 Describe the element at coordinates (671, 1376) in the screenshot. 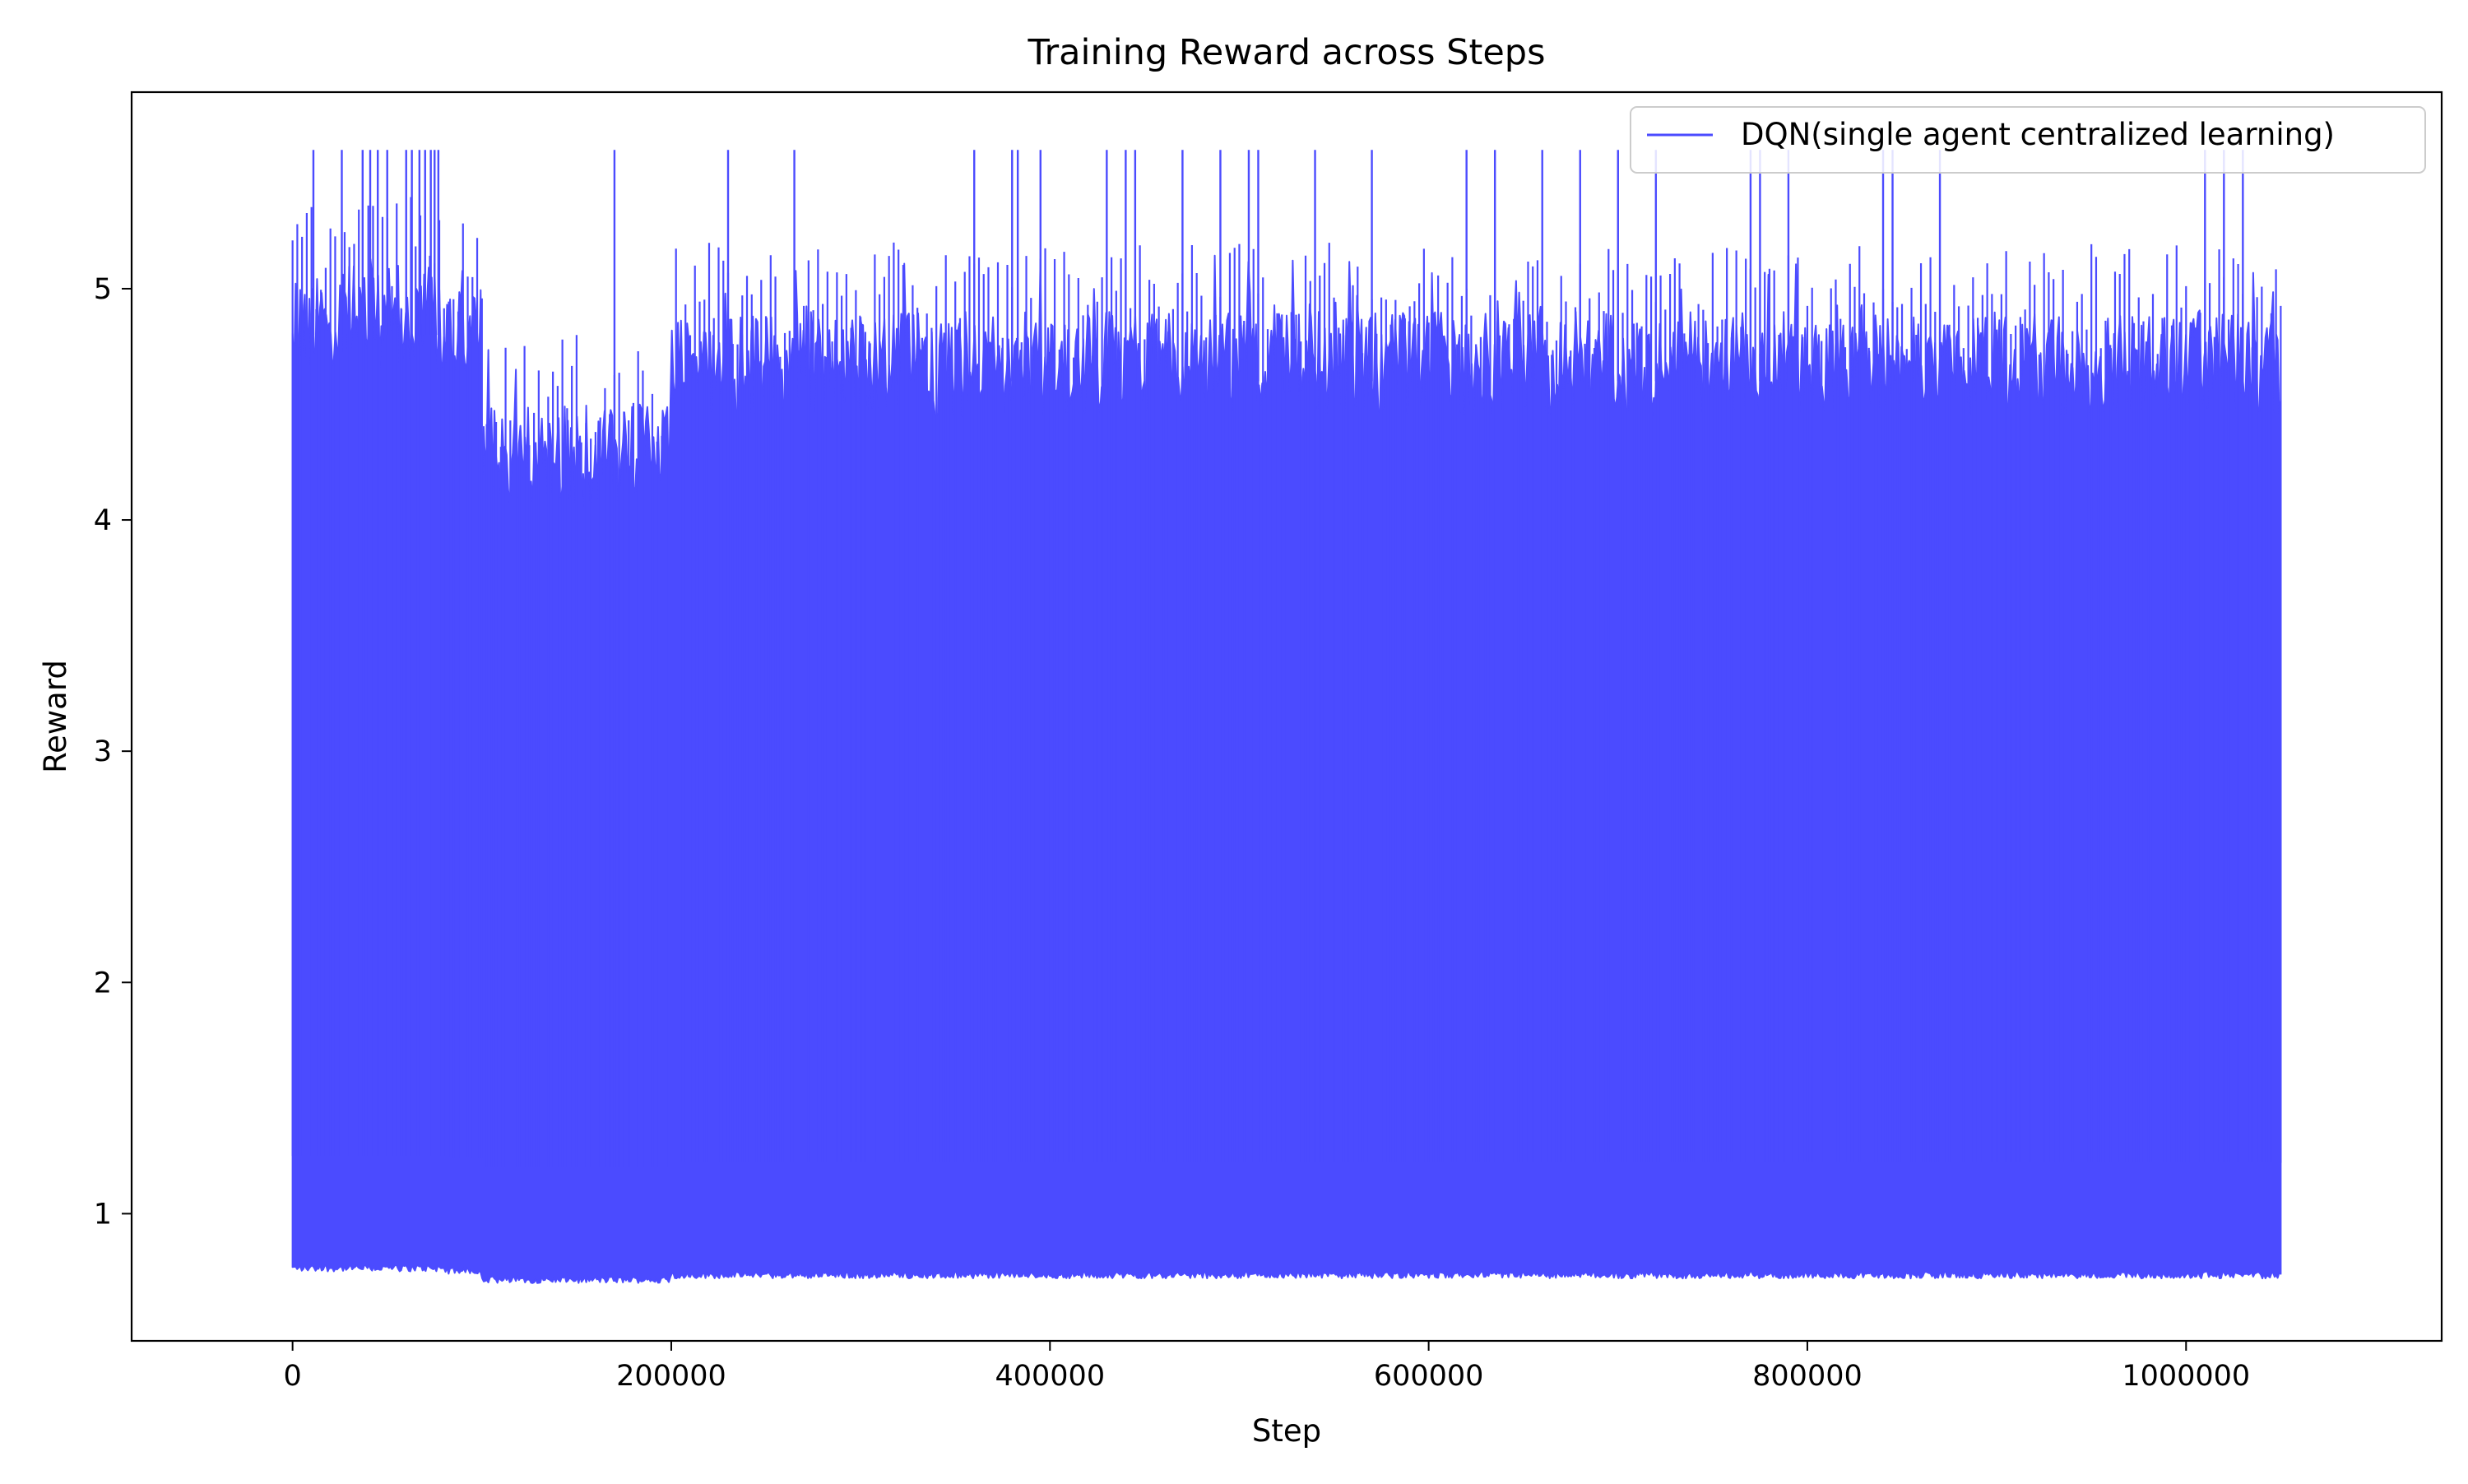

I see `x-tick-label: 200000` at that location.